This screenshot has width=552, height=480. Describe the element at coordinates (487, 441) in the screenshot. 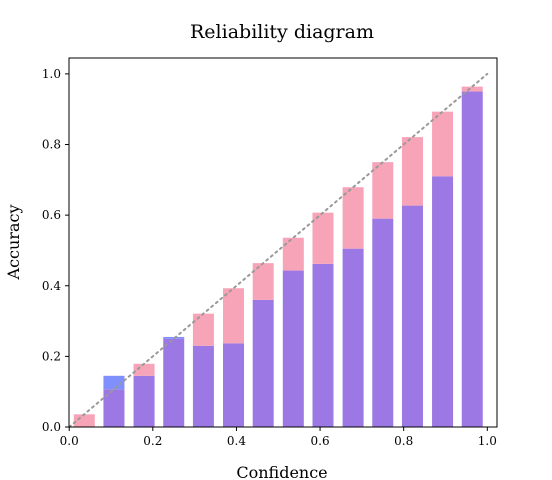

I see `x-tick-label: 1.0` at that location.